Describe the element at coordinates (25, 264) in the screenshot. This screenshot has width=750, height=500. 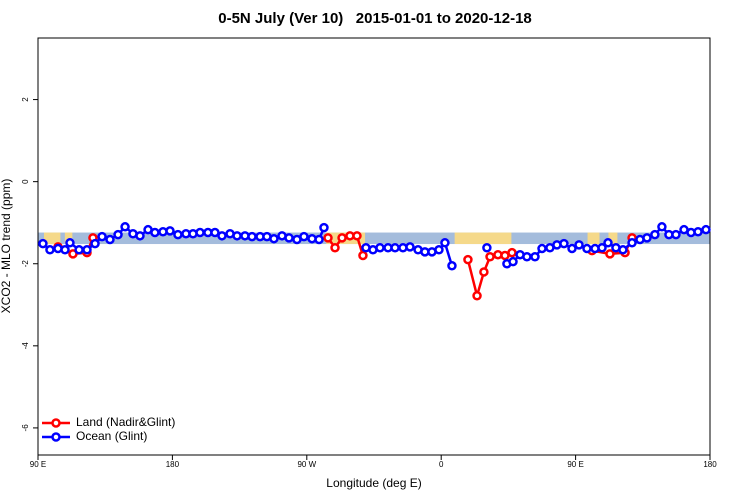
I see `y-tick-label: -2` at that location.